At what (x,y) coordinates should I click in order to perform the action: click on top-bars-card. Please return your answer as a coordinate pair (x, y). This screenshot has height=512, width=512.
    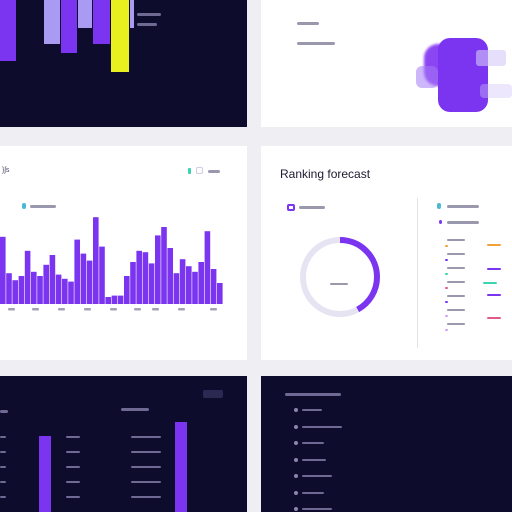
    Looking at the image, I should click on (123, 63).